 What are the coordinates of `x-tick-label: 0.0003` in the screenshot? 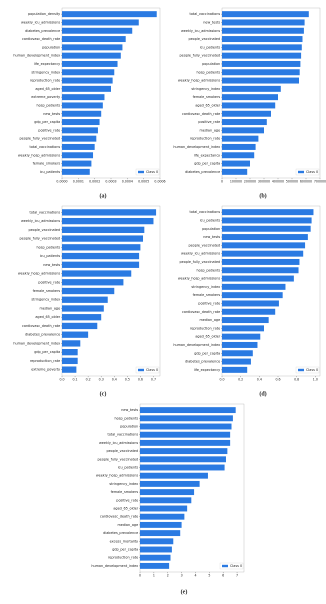 It's located at (110, 182).